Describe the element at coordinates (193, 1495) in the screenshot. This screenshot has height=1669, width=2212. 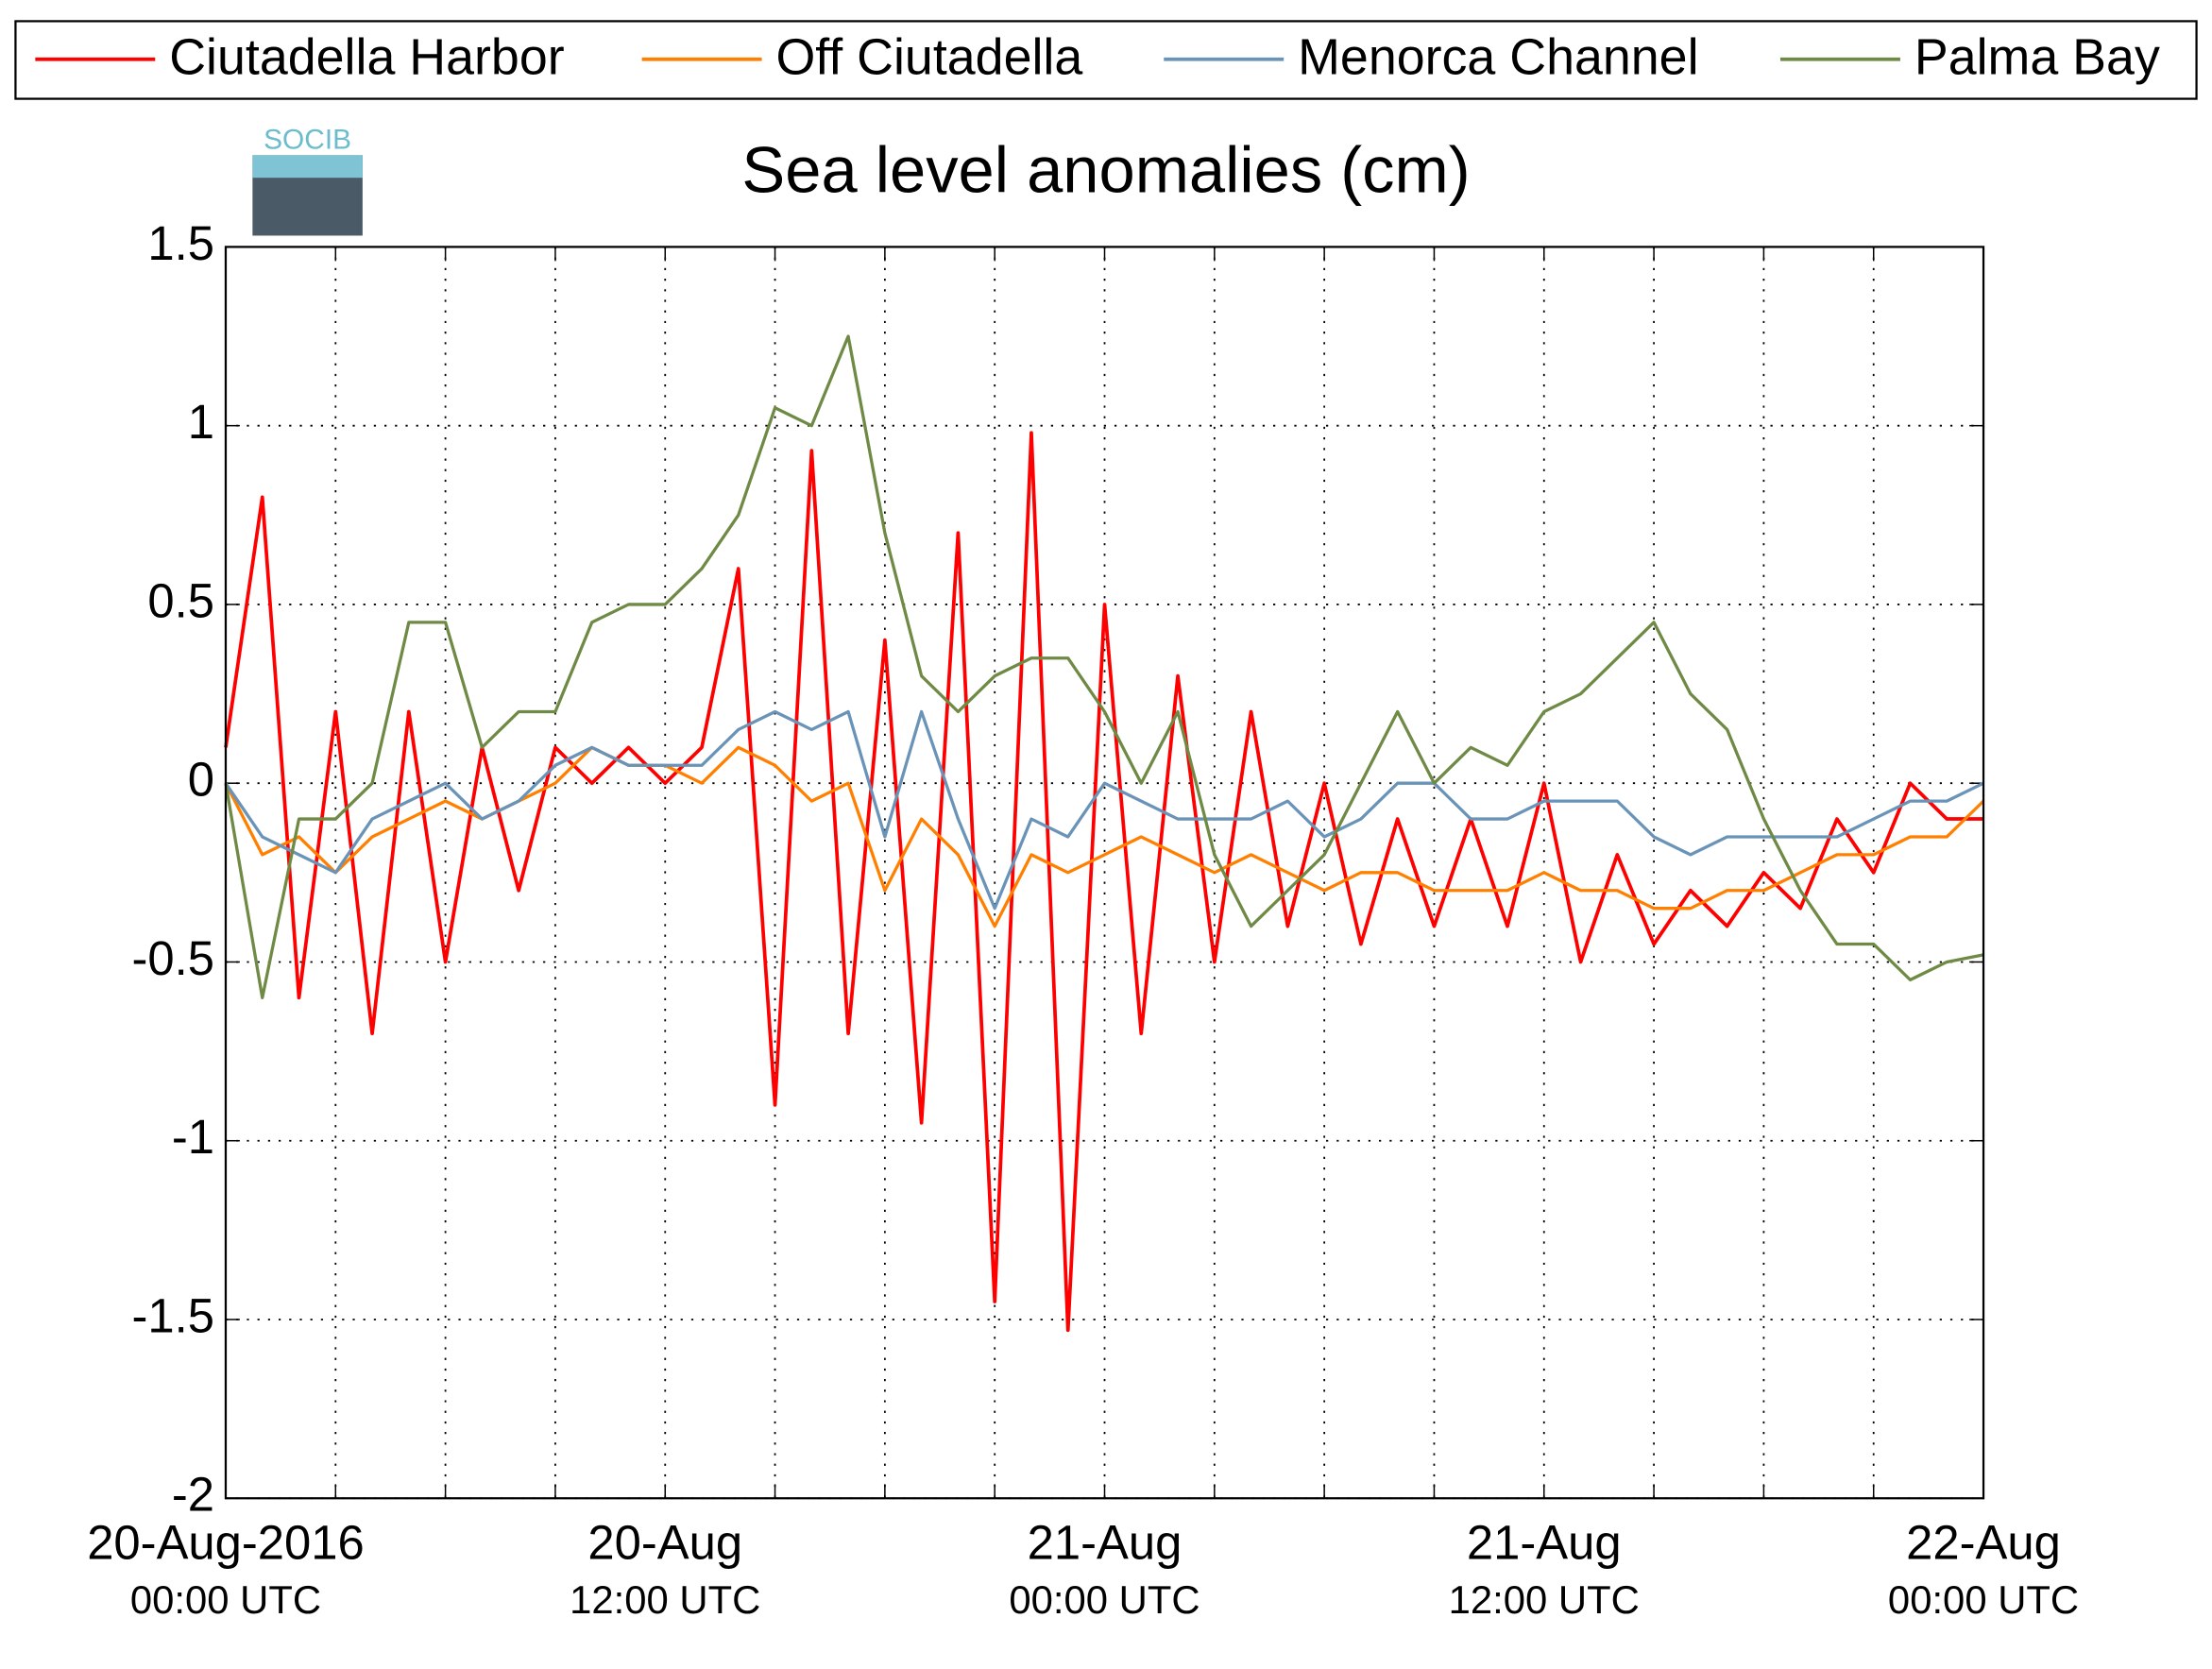
I see `y-tick-label: -2` at that location.